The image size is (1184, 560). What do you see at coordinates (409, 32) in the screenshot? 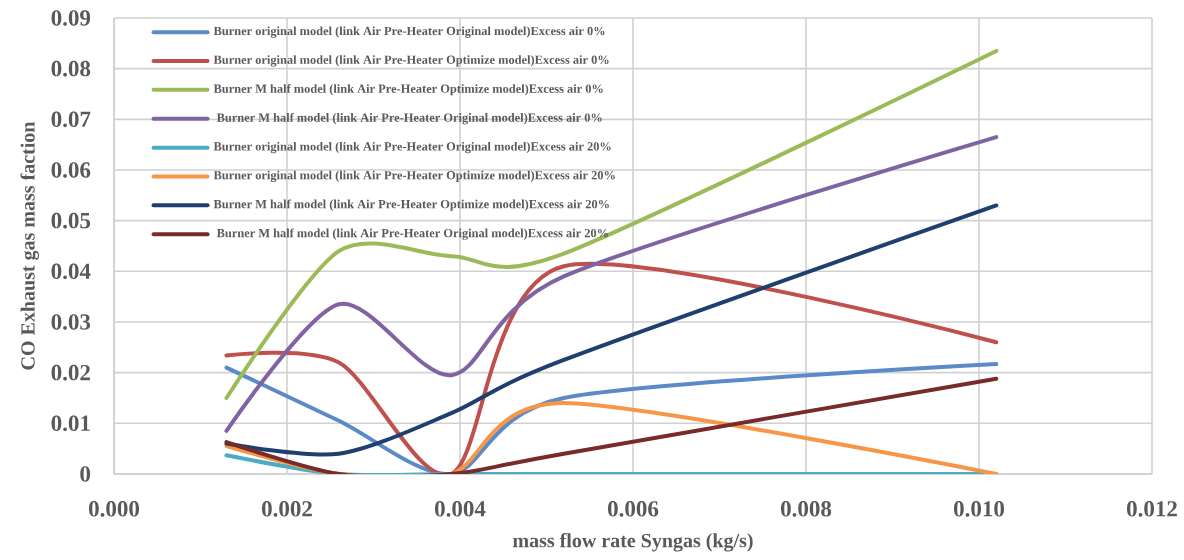
I see `legend-label: Burner original model (link Air Pre-Heater Original model)Excess air 0%` at bounding box center [409, 32].